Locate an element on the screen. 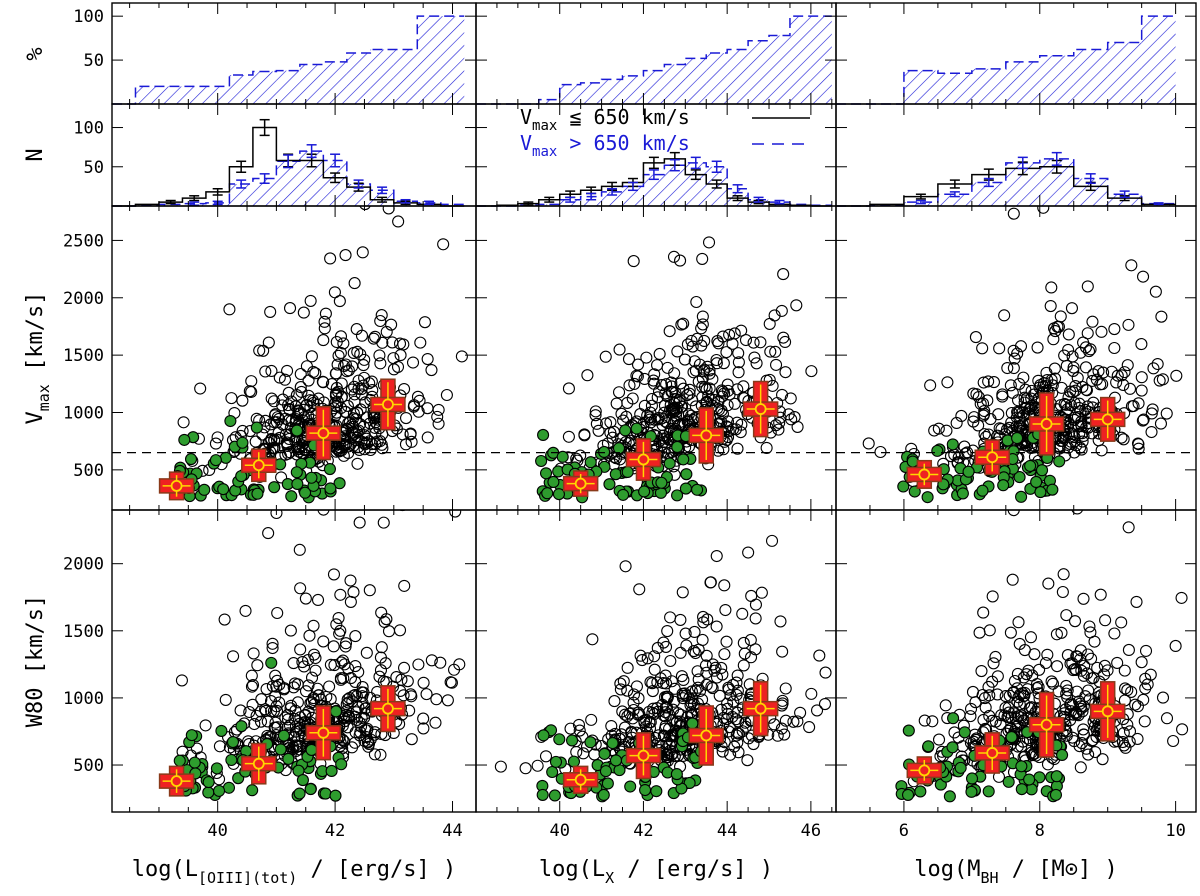 Image resolution: width=1200 pixels, height=896 pixels. y-tick-label: 500 is located at coordinates (88, 471).